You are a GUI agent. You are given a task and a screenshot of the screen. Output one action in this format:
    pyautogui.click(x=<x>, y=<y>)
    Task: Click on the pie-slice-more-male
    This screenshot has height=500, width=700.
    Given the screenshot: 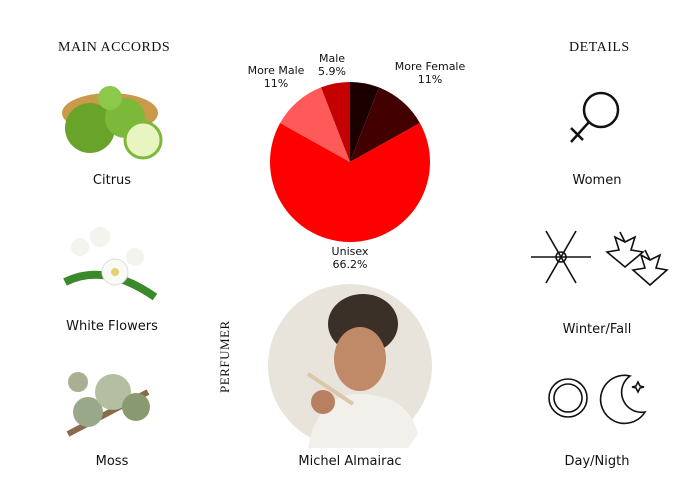 What is the action you would take?
    pyautogui.click(x=315, y=124)
    